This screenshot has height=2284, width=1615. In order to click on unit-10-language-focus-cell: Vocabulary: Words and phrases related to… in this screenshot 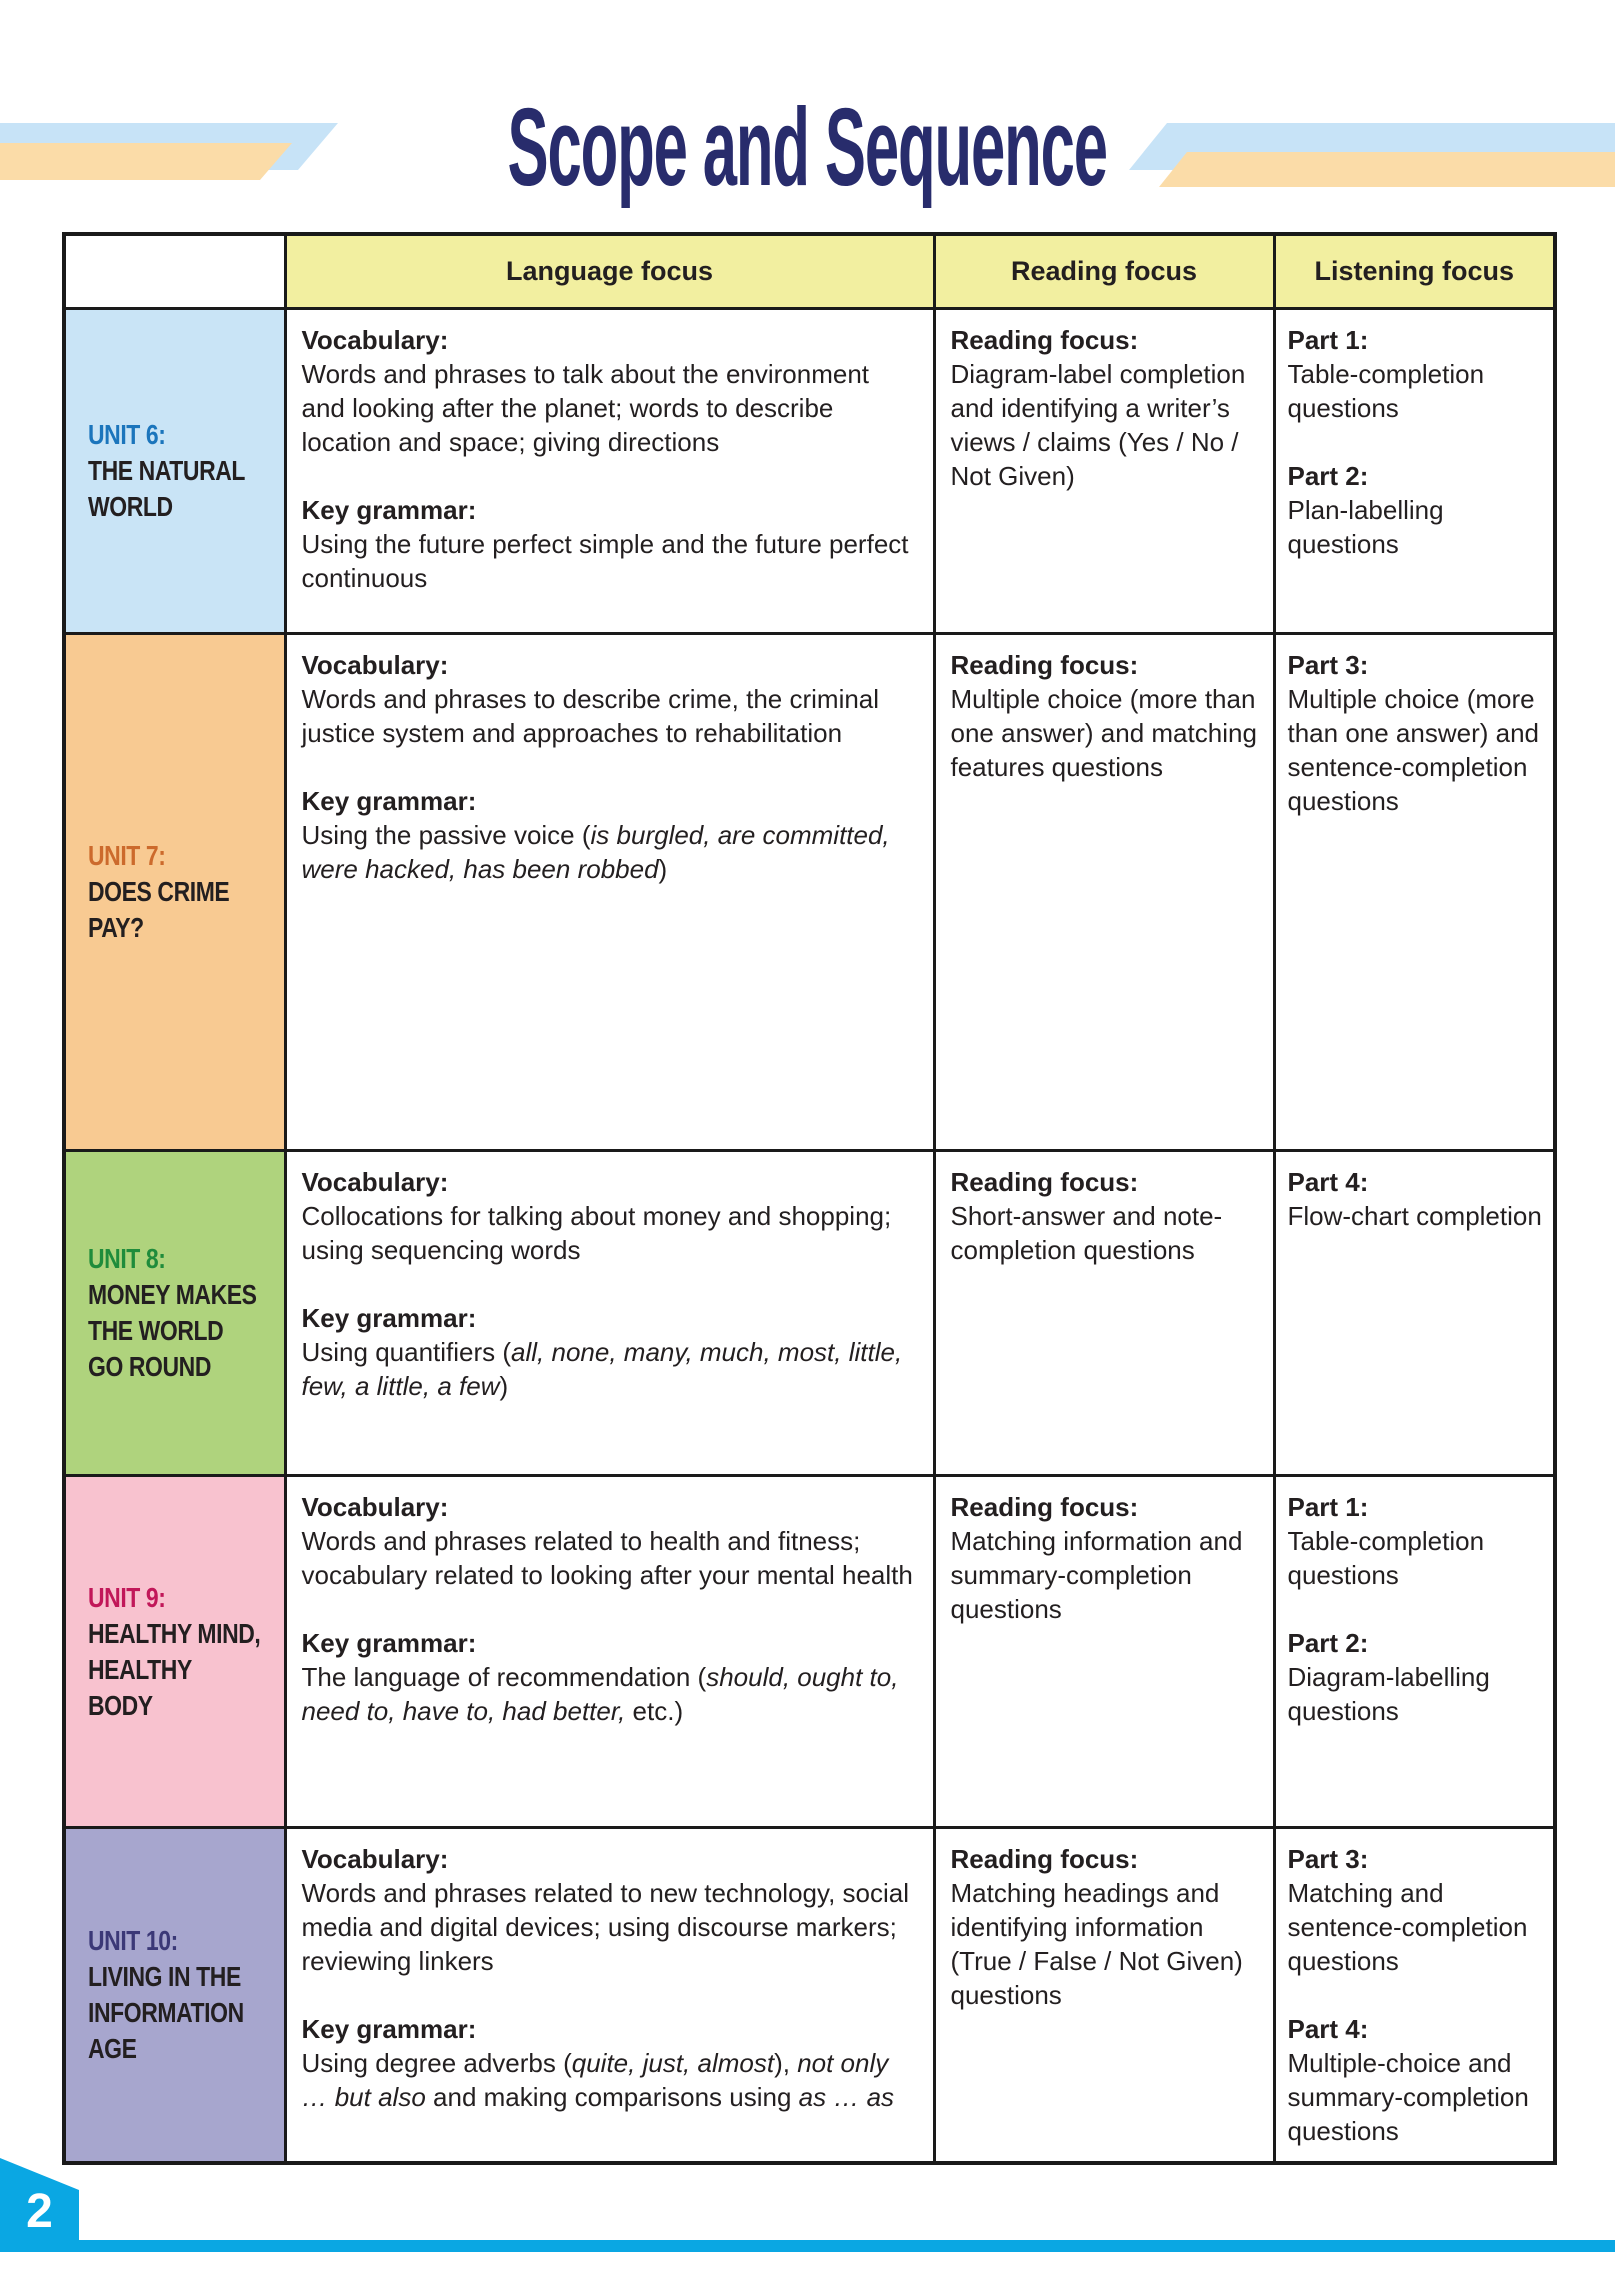, I will do `click(609, 1995)`.